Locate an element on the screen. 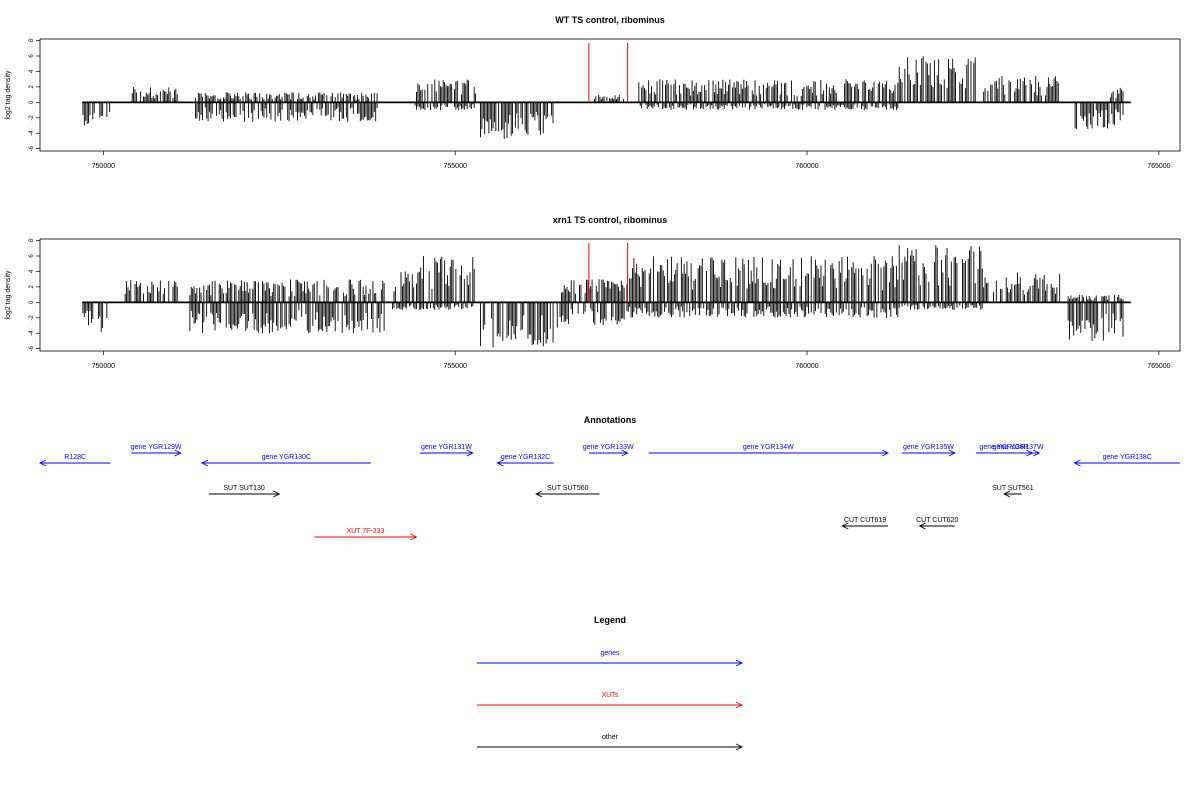 The image size is (1200, 800). feature-label: gene YGR133W is located at coordinates (608, 447).